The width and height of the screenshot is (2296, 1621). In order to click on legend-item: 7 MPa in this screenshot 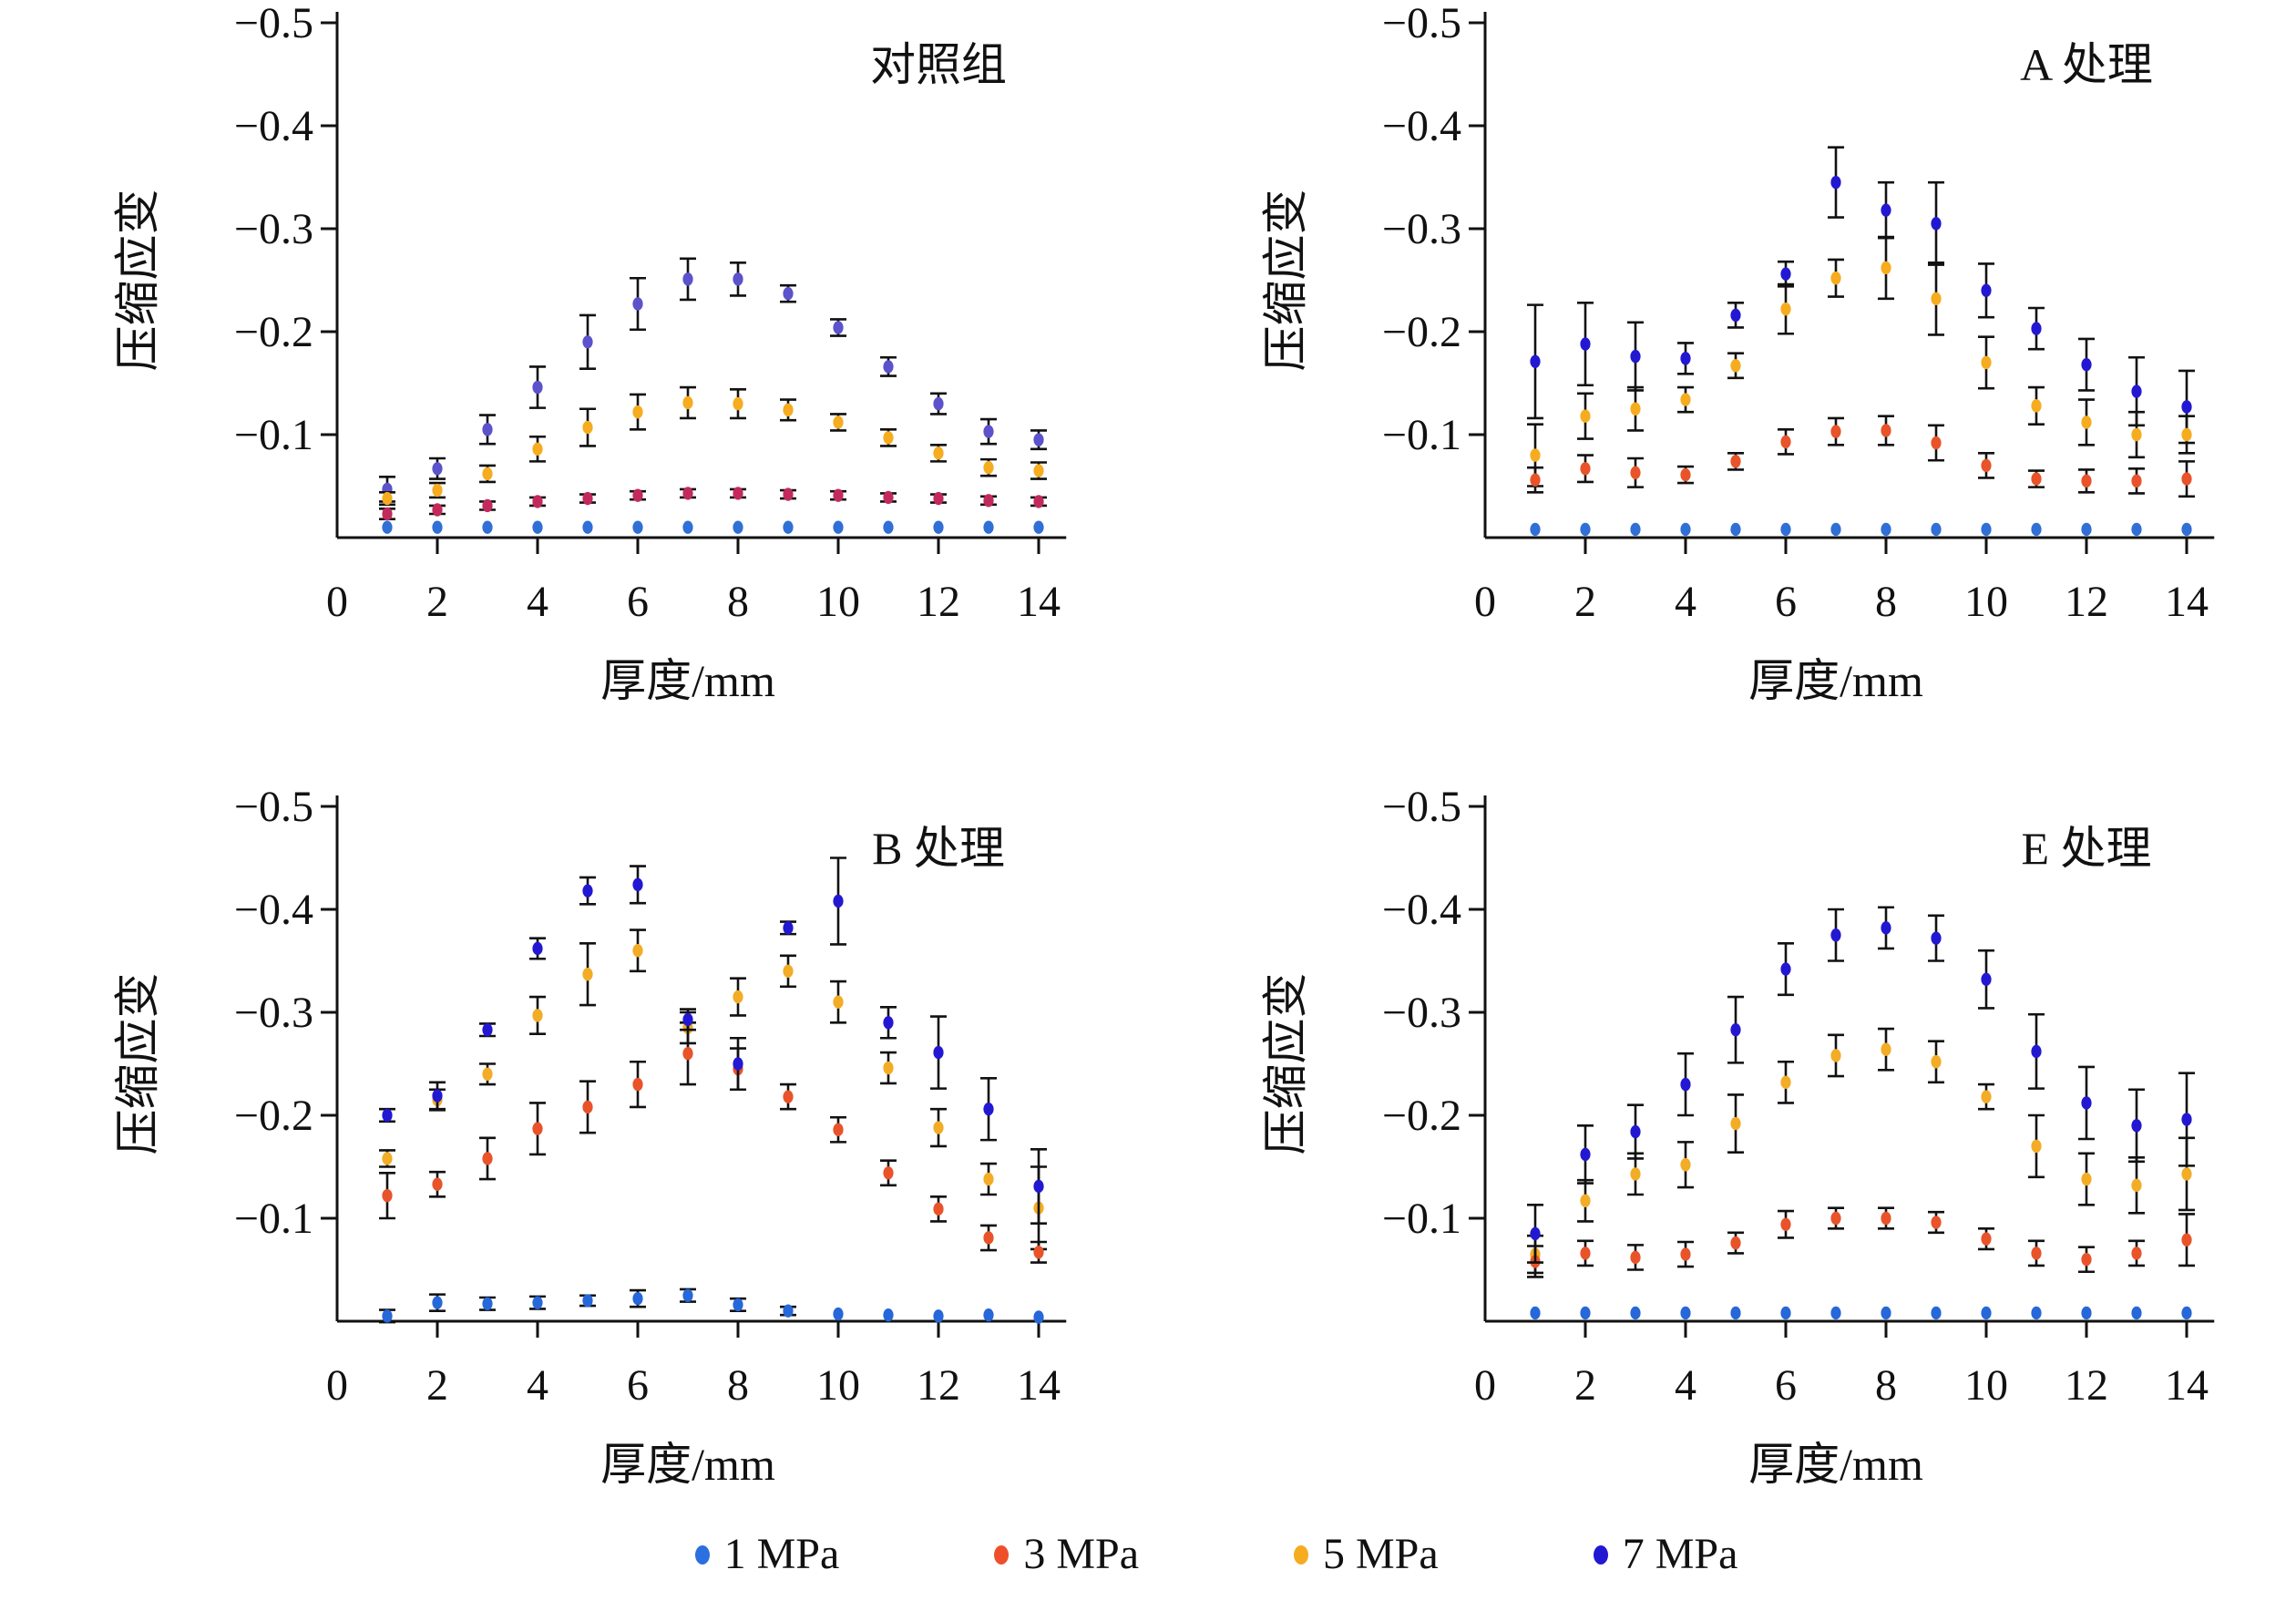, I will do `click(1666, 1554)`.